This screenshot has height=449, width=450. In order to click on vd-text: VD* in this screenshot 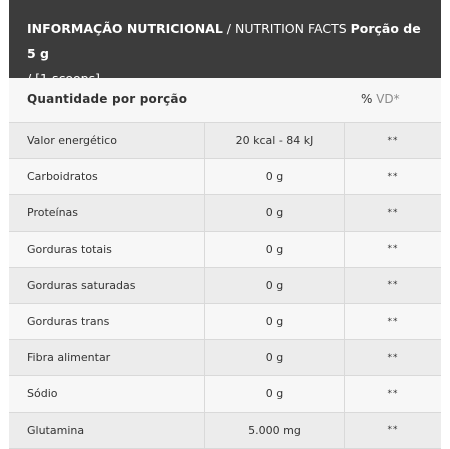, I will do `click(386, 99)`.